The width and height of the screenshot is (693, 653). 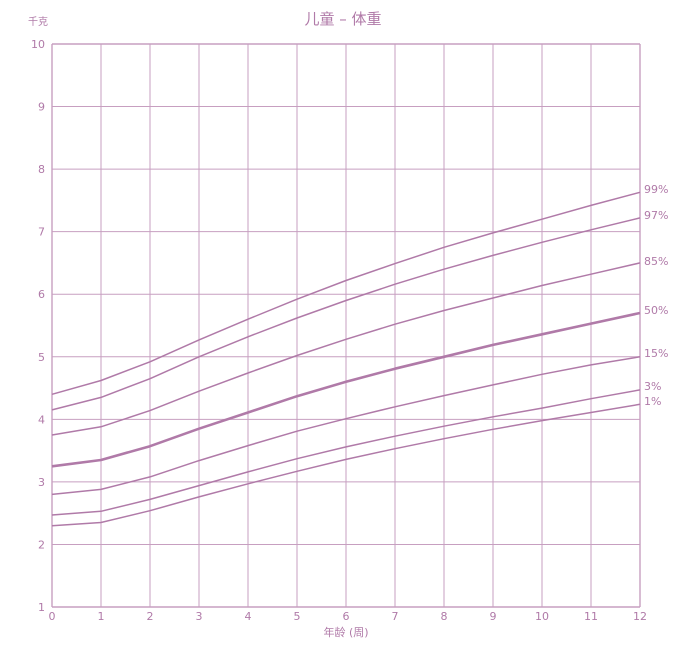 What do you see at coordinates (640, 616) in the screenshot?
I see `x-tick-label: 12` at bounding box center [640, 616].